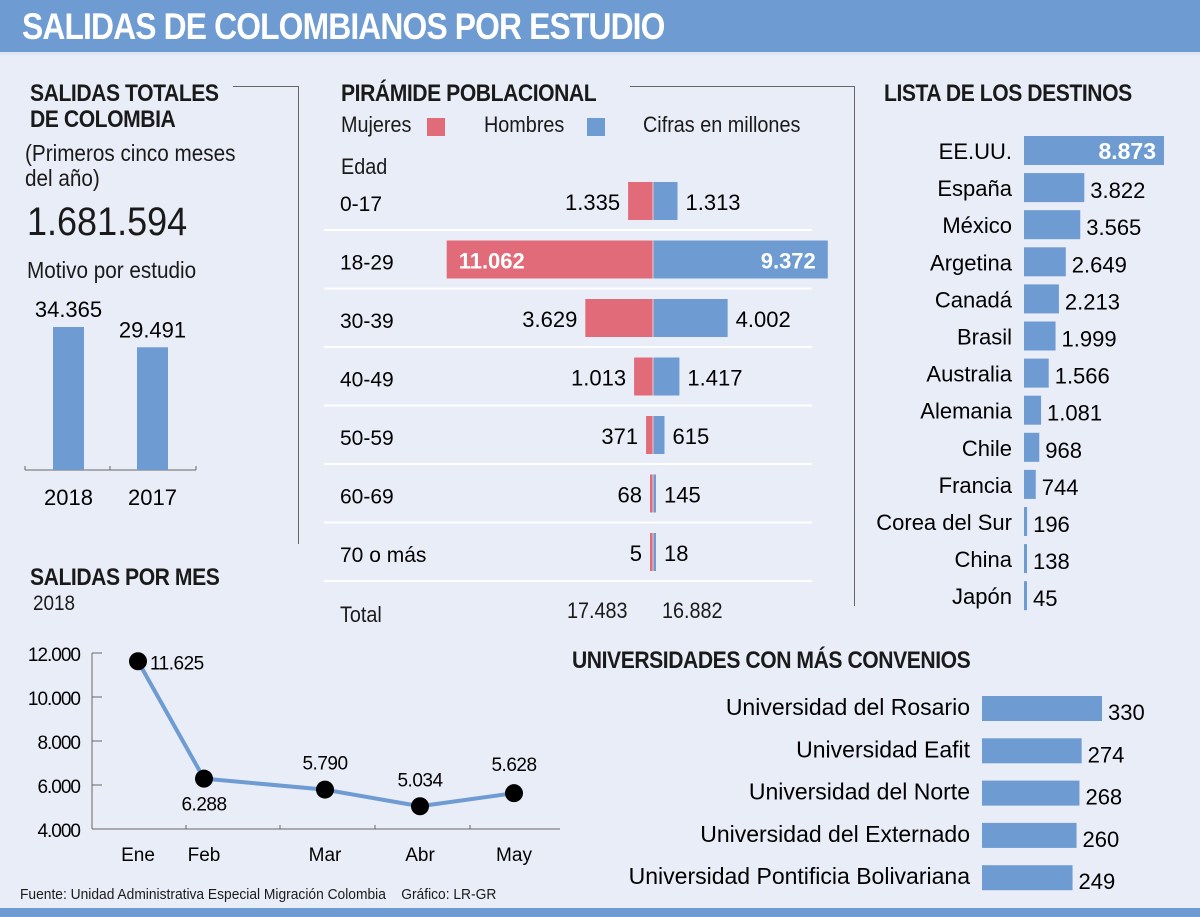 The height and width of the screenshot is (917, 1200). Describe the element at coordinates (597, 610) in the screenshot. I see `total-mujeres: 17.483` at that location.